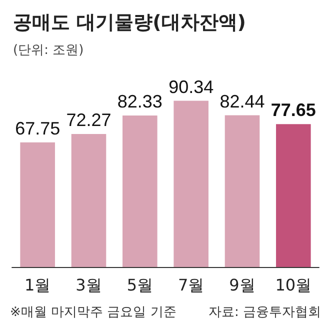  I want to click on text: 자료: 금융투자협회, so click(265, 312).